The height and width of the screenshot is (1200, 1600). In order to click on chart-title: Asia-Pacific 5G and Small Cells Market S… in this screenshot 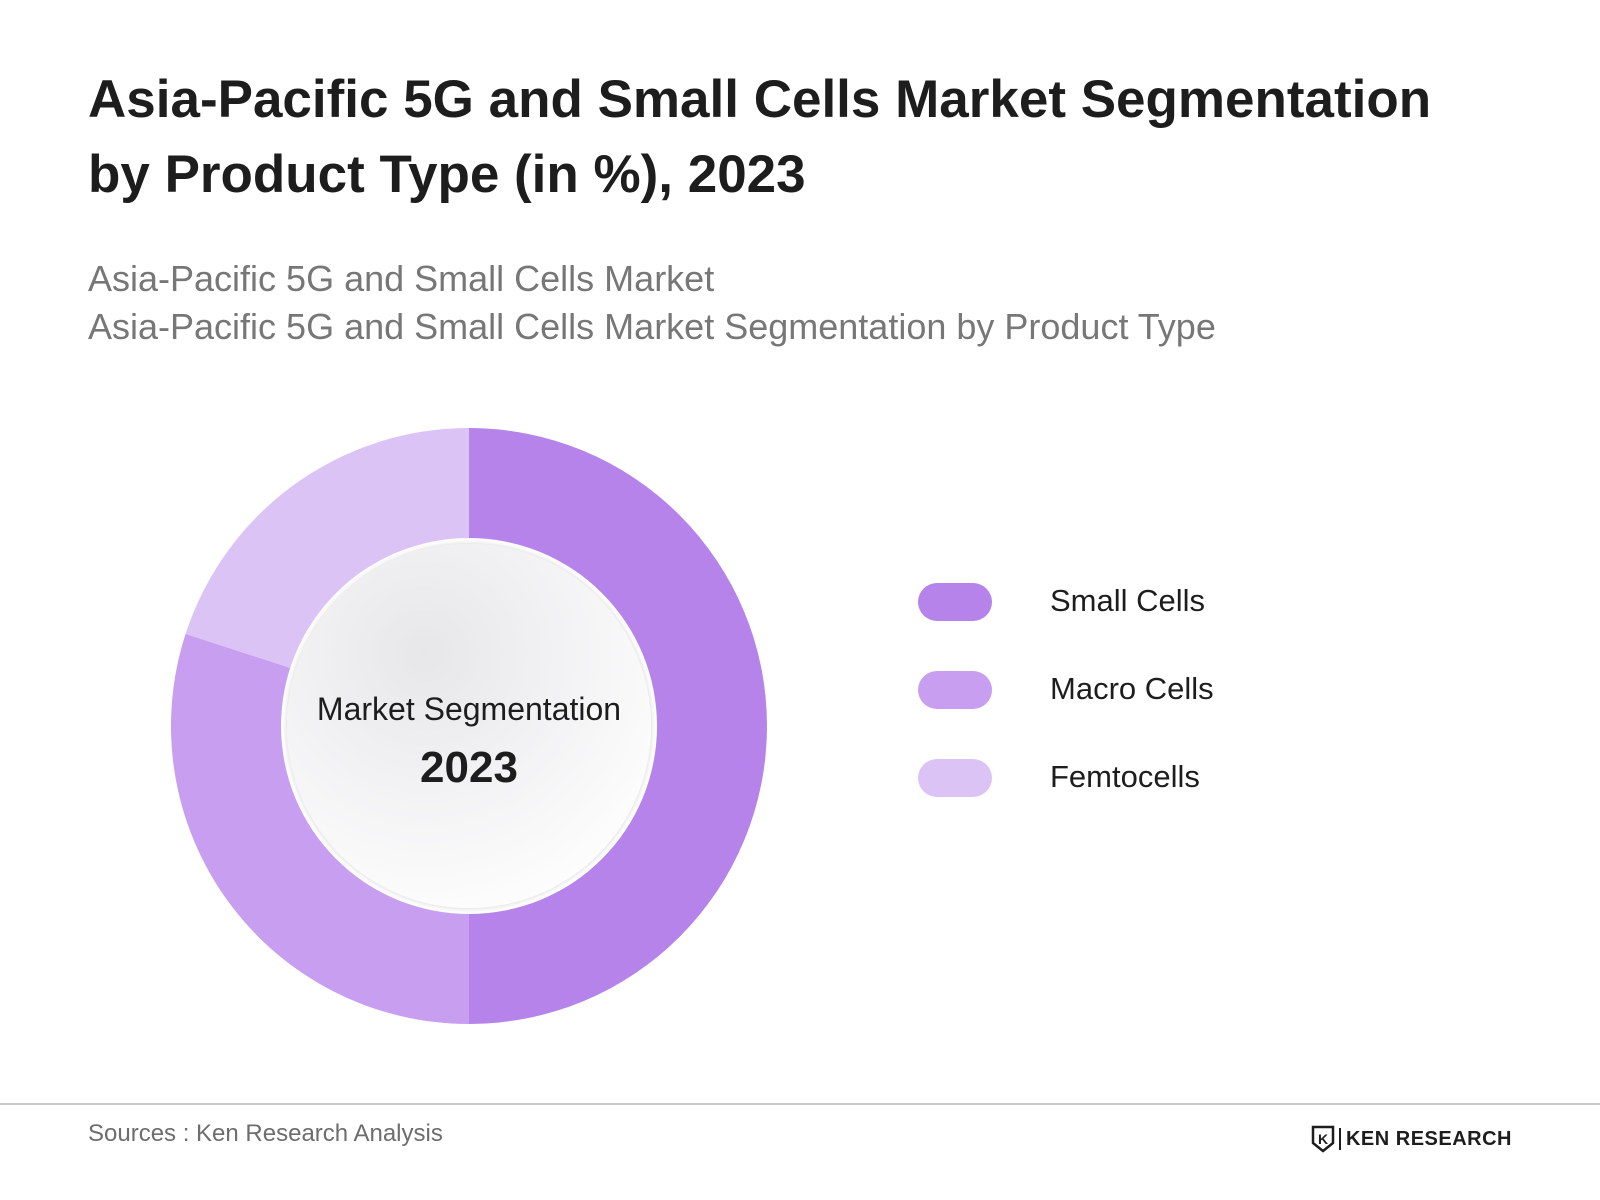, I will do `click(760, 137)`.